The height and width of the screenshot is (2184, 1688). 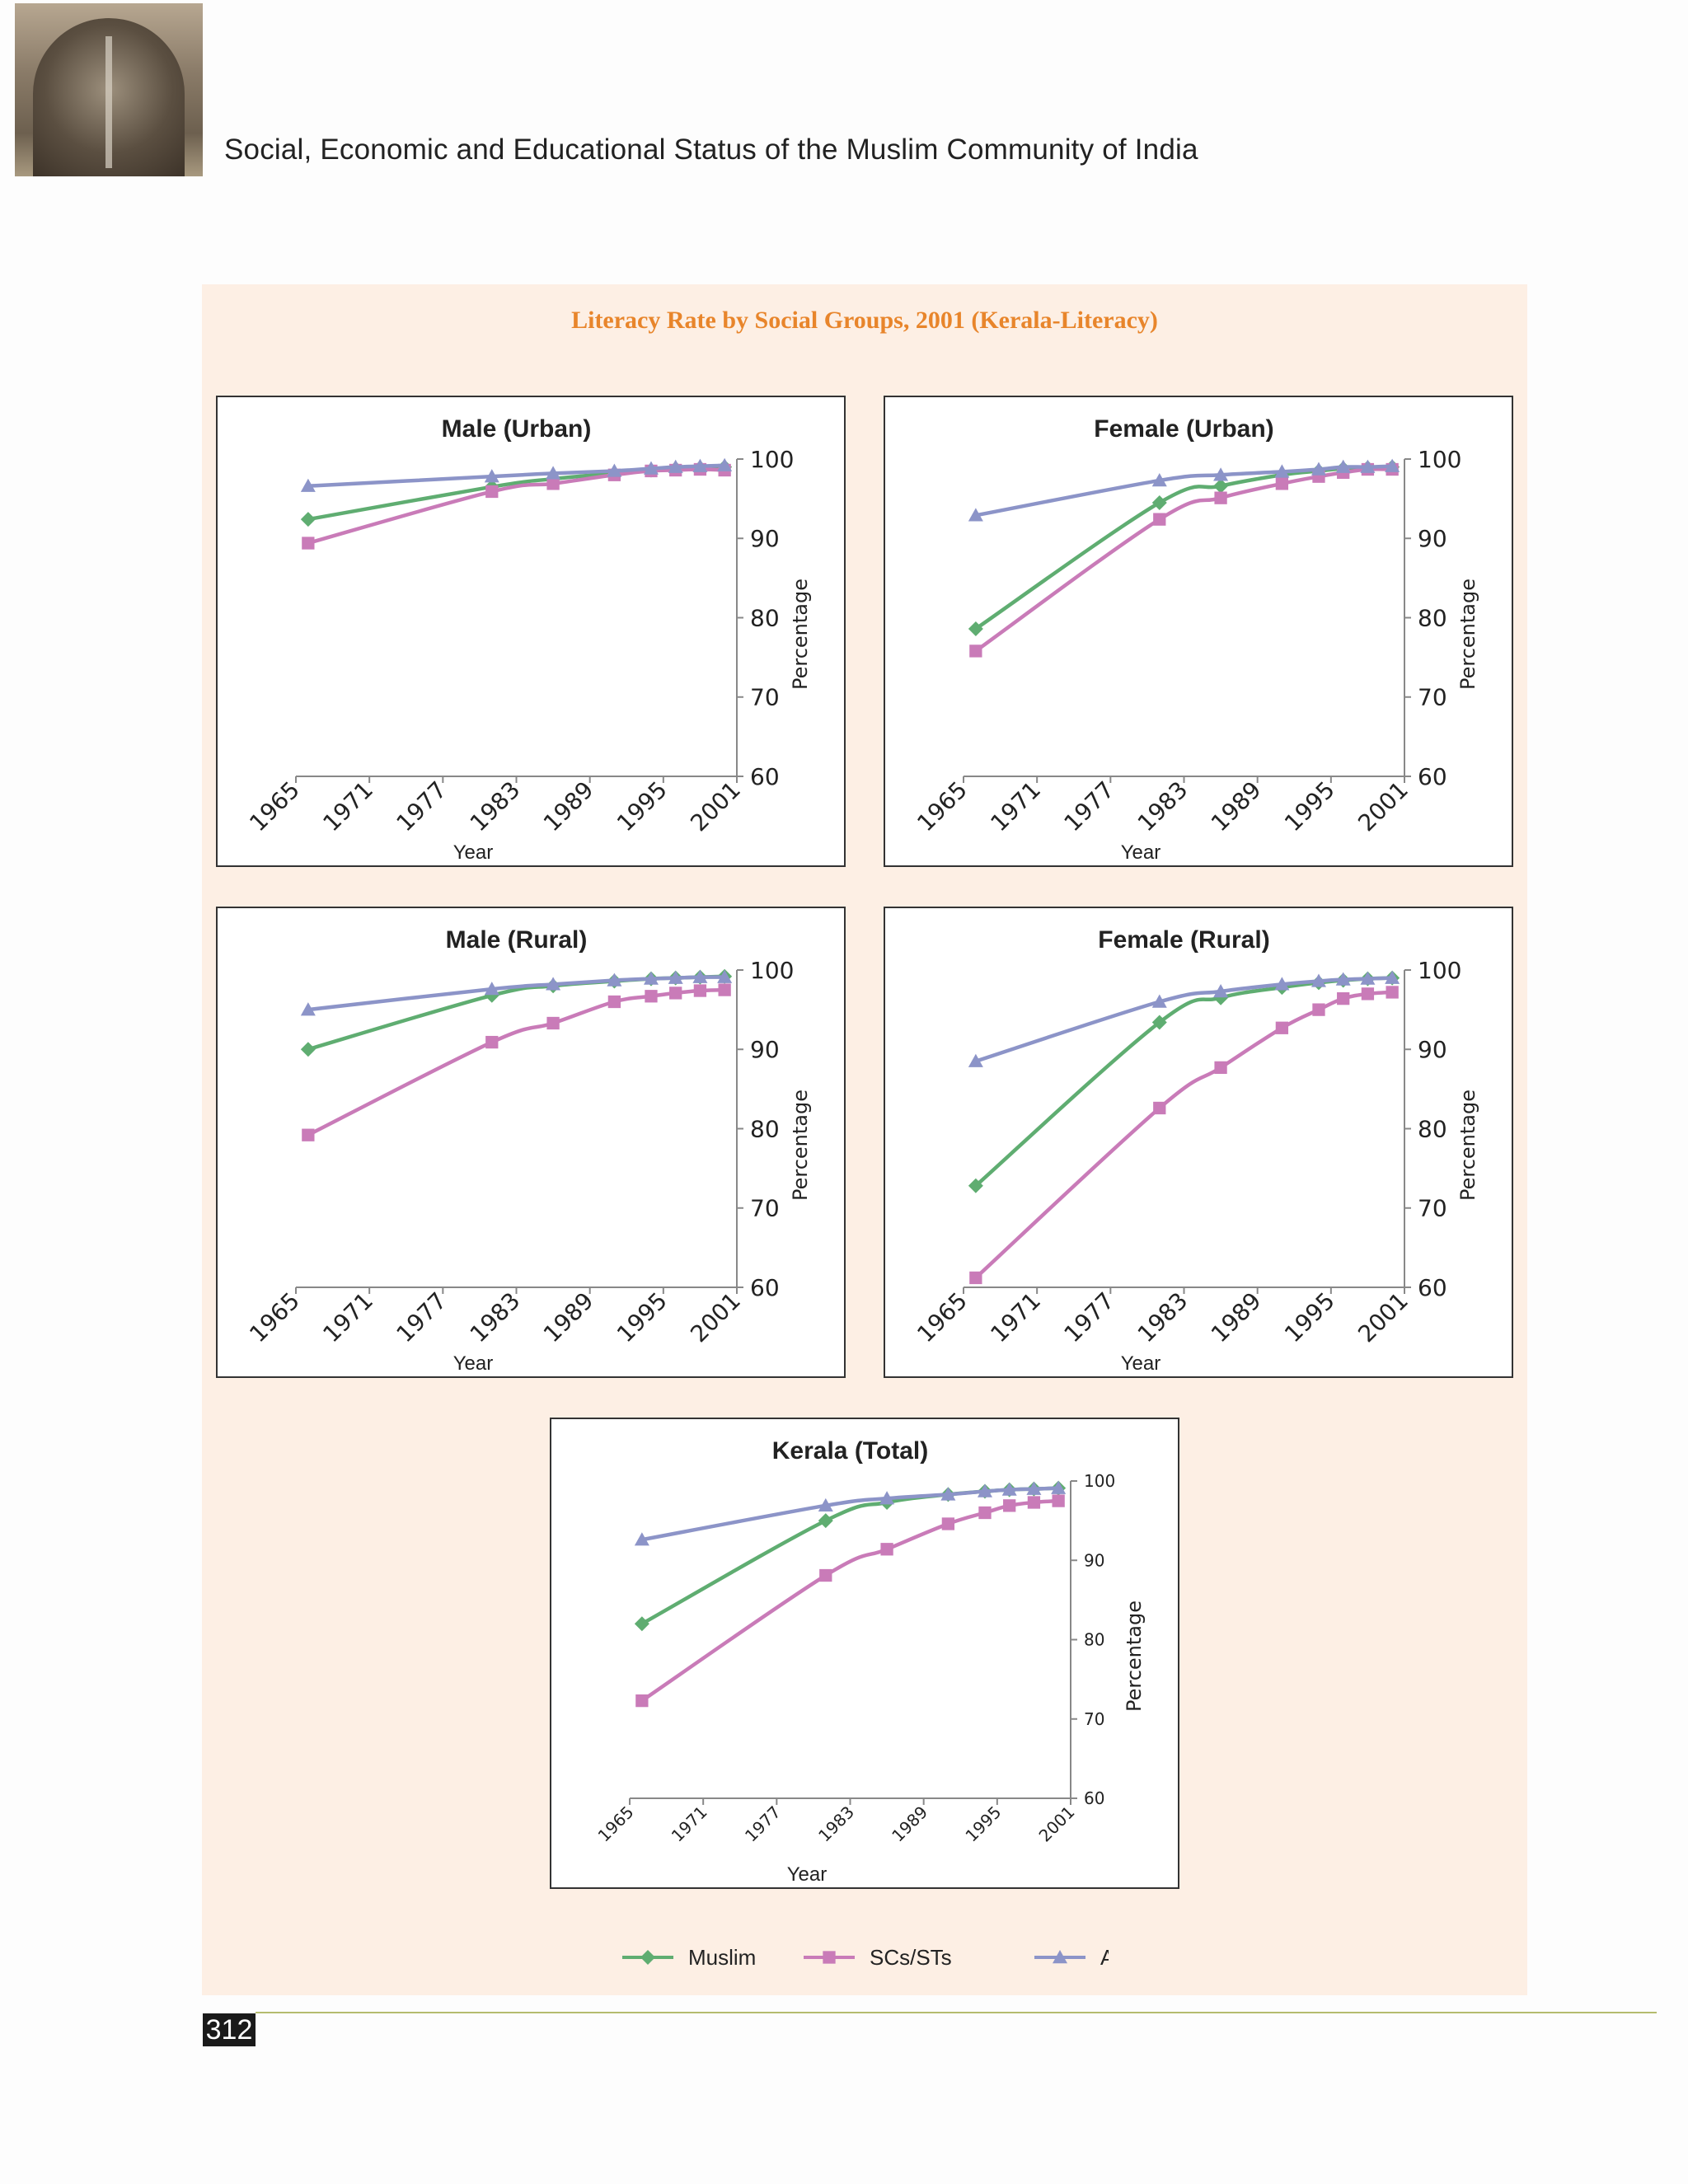 What do you see at coordinates (422, 806) in the screenshot?
I see `x-tick-label: 1977` at bounding box center [422, 806].